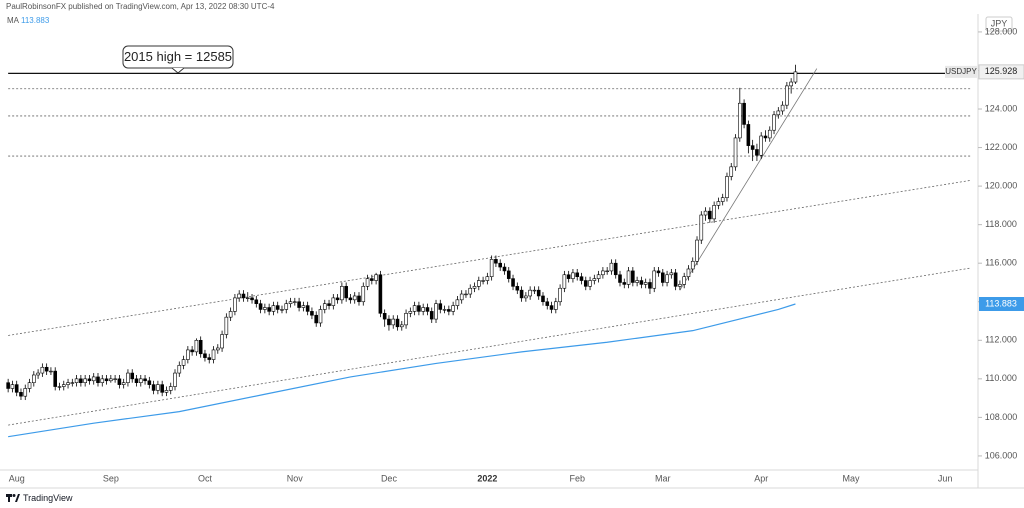 This screenshot has width=1024, height=508. I want to click on x-tick-label: Dec, so click(389, 478).